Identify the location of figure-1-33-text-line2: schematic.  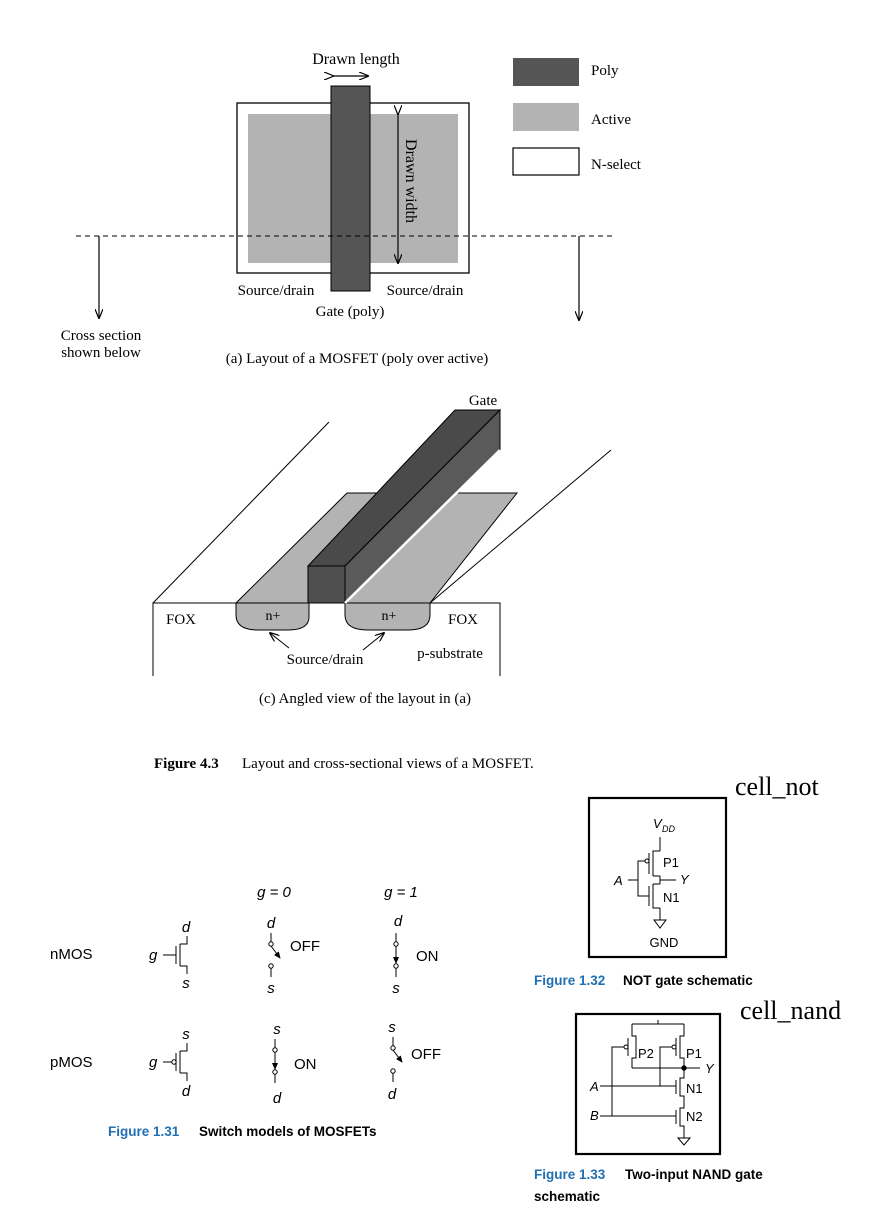
(567, 1196).